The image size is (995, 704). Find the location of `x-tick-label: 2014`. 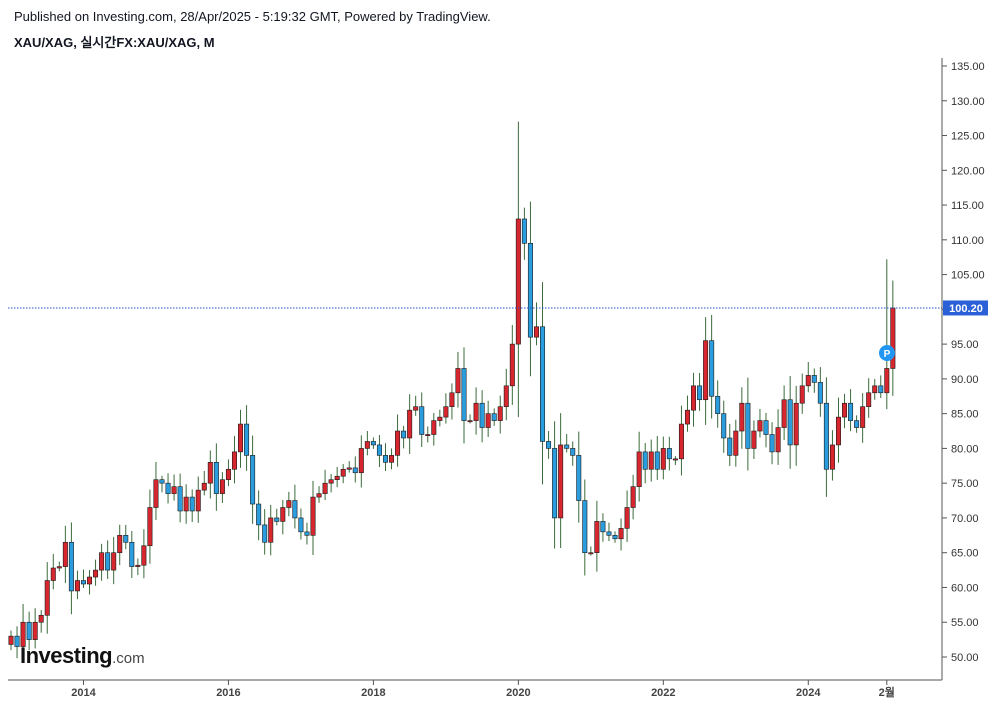

x-tick-label: 2014 is located at coordinates (83, 693).